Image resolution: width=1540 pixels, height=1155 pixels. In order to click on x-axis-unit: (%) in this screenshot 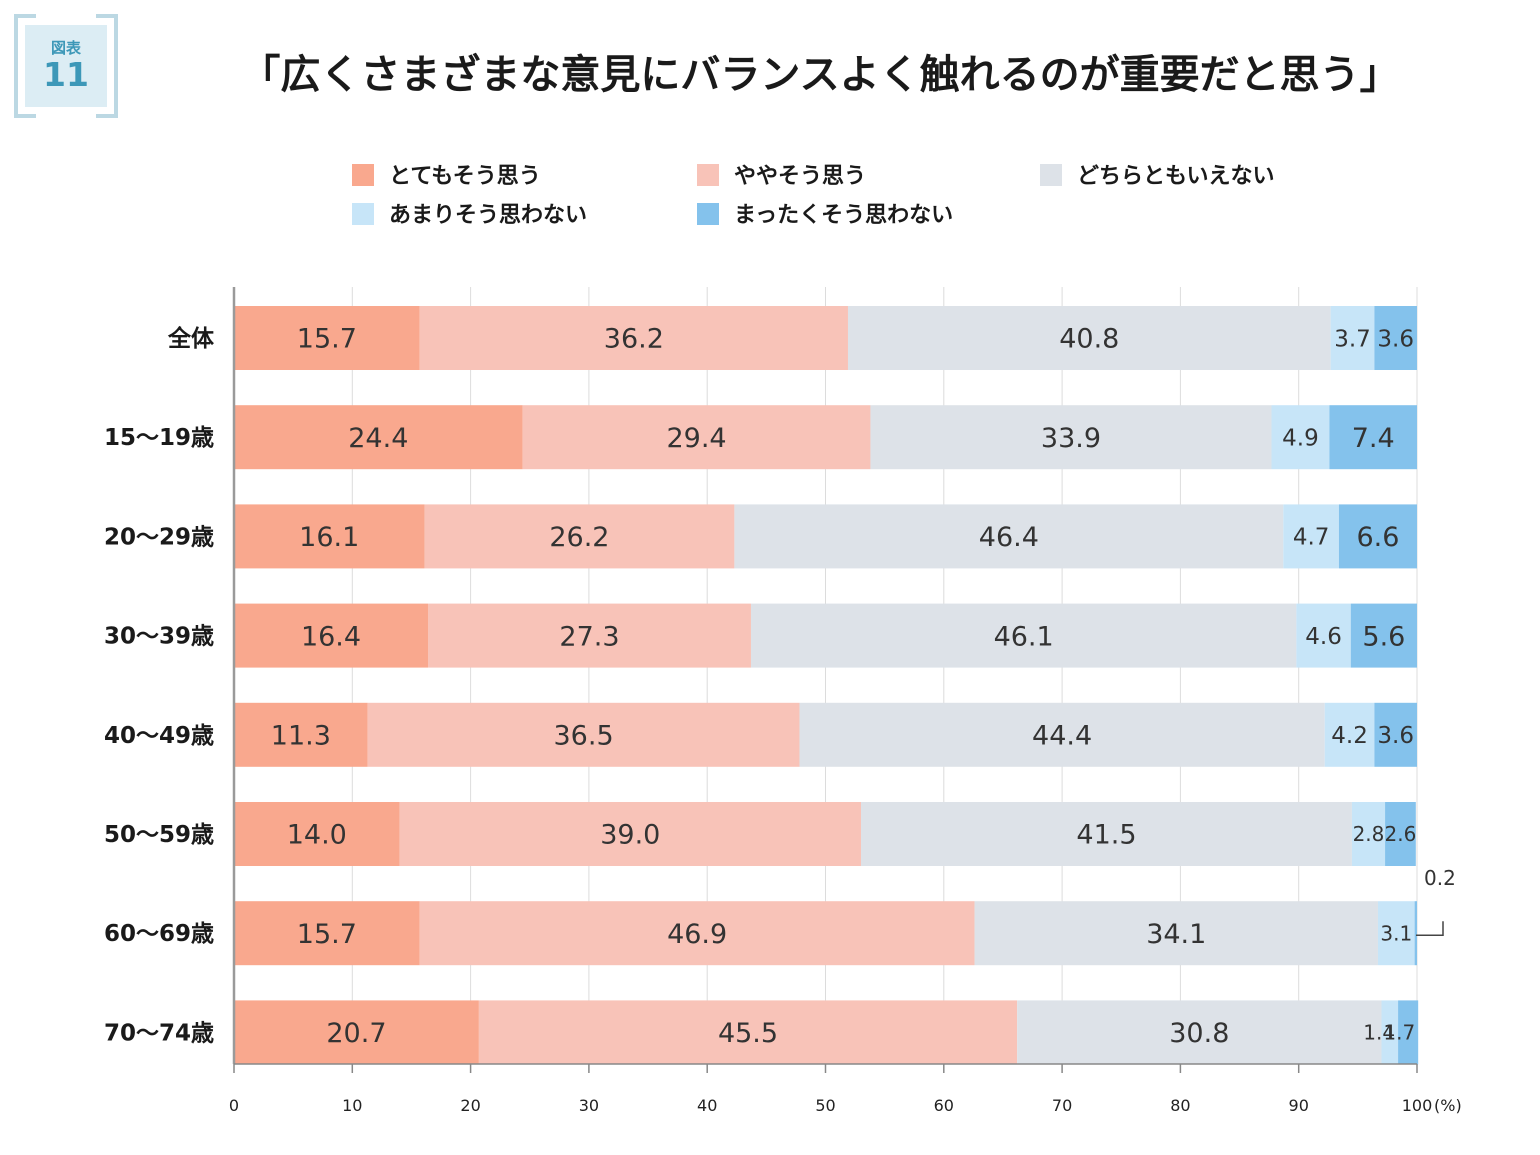, I will do `click(1448, 1105)`.